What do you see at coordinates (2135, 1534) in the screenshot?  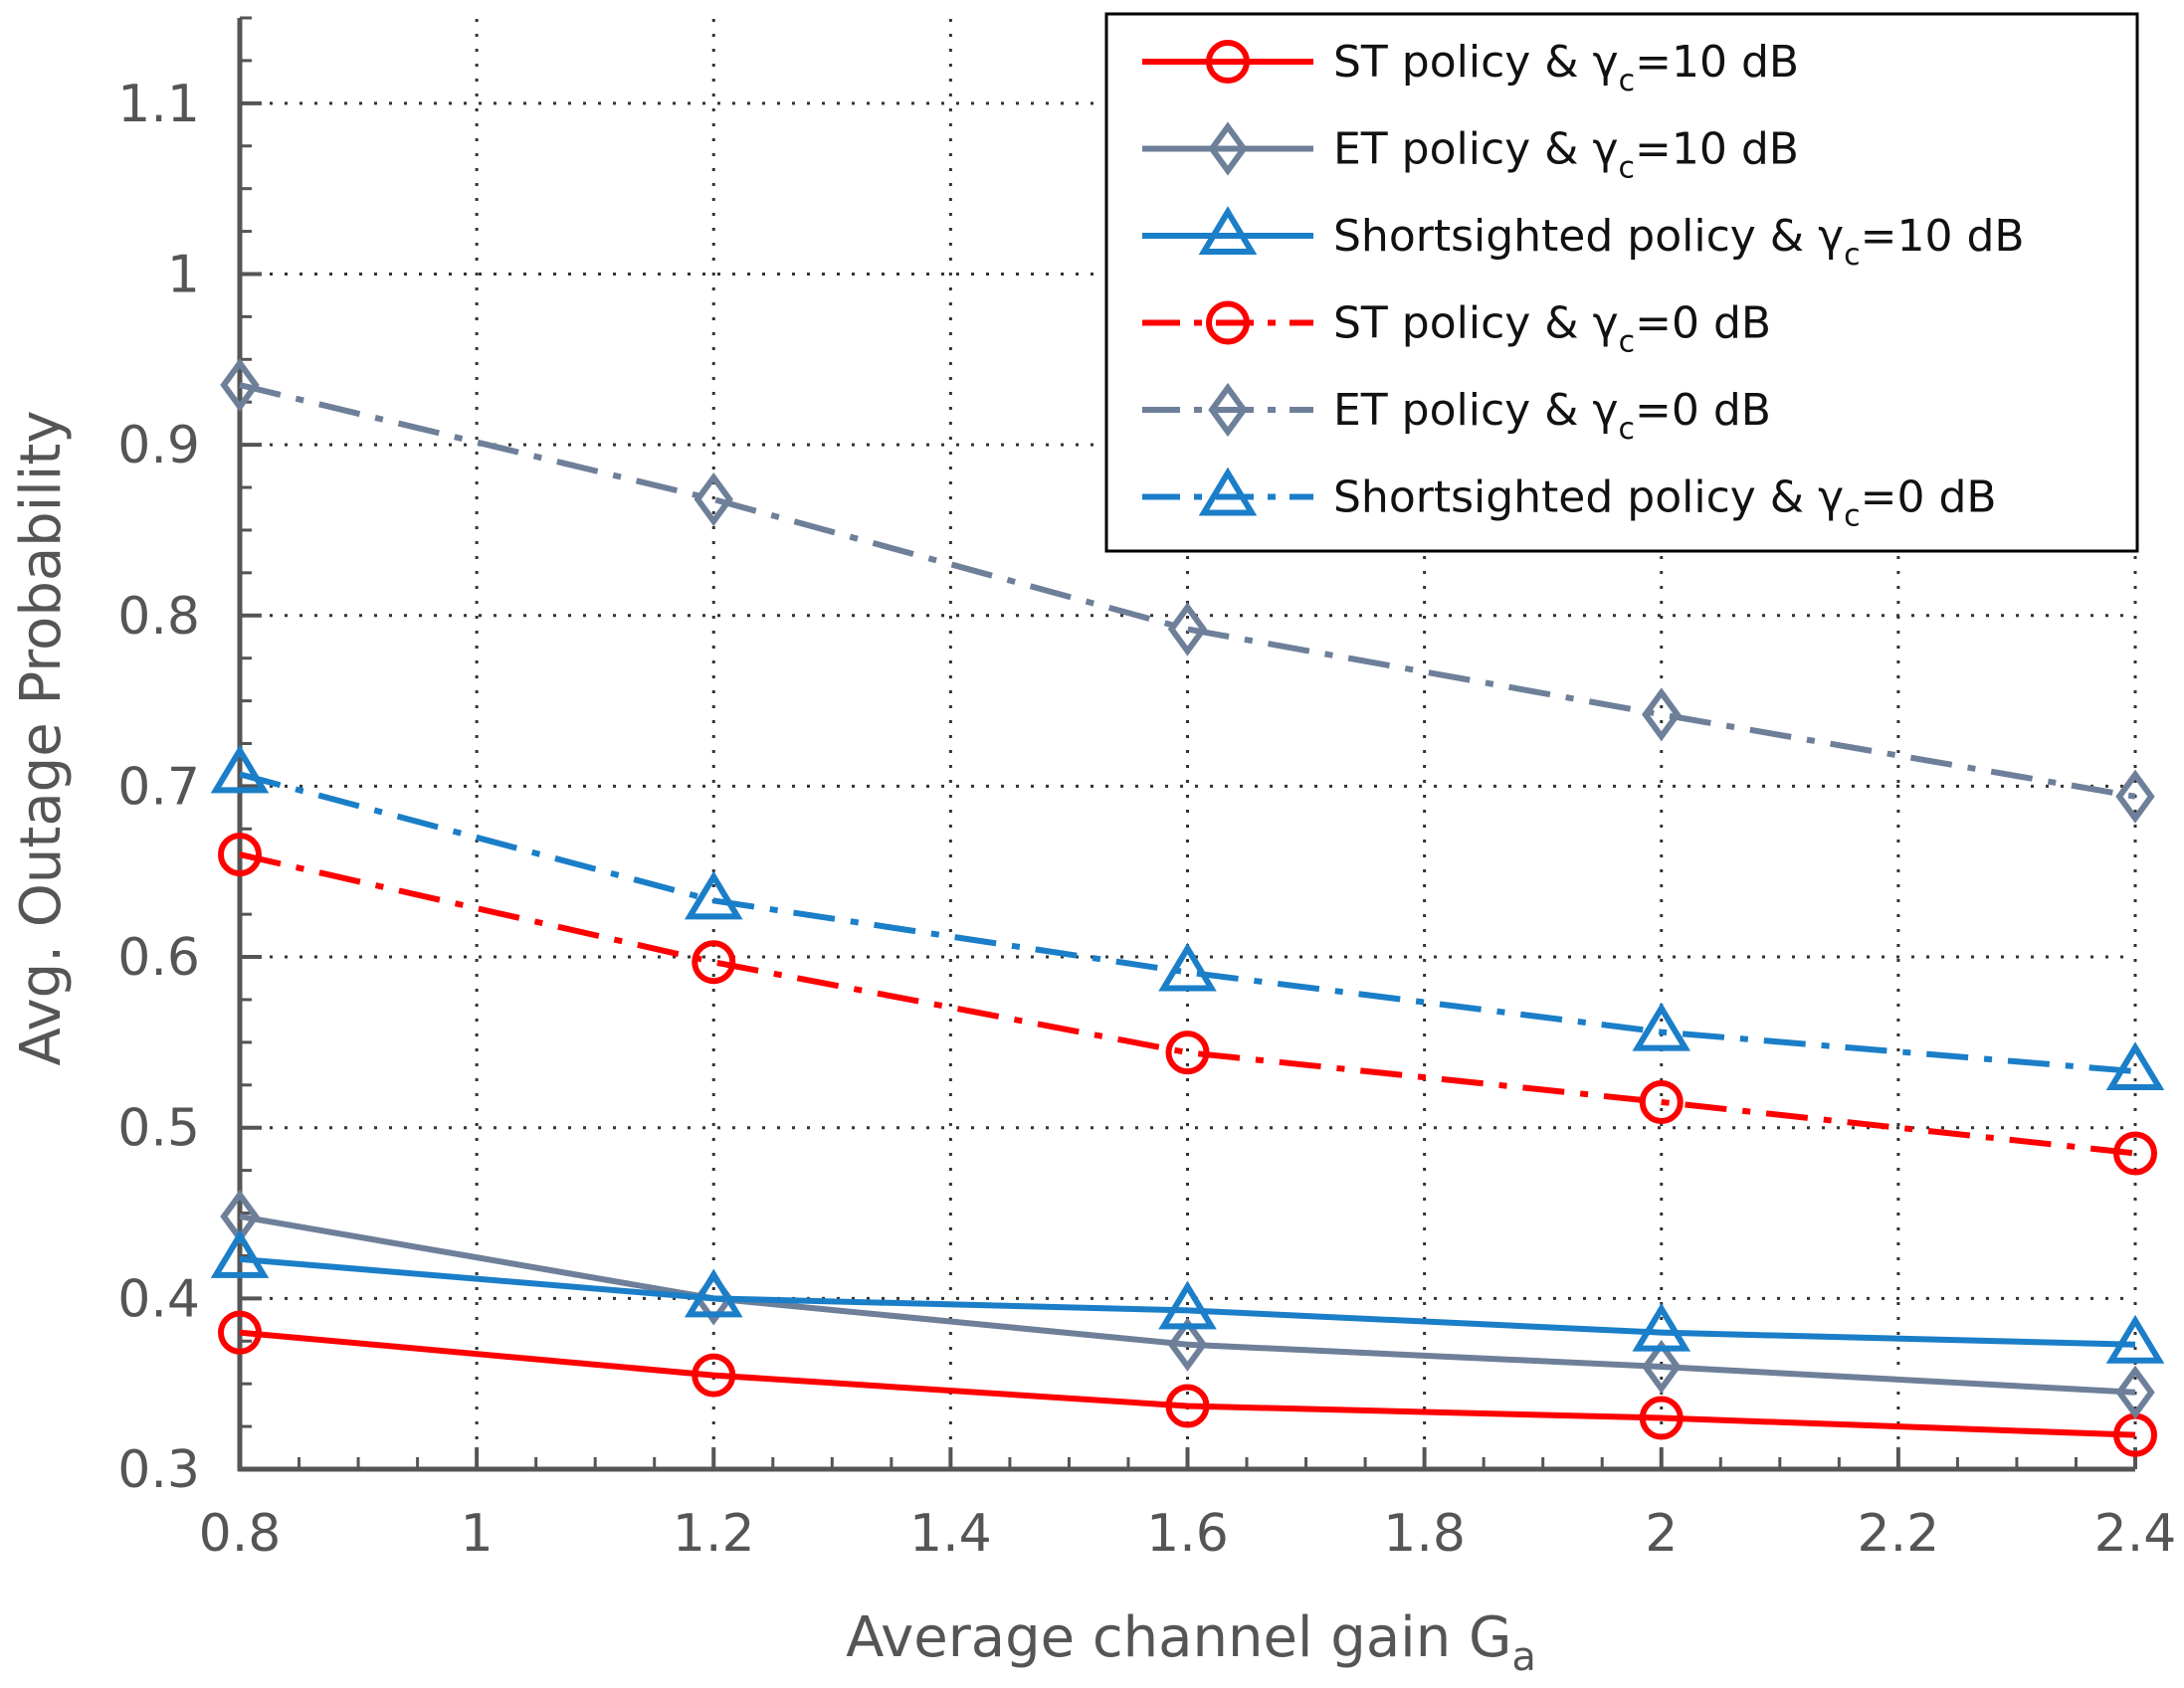 I see `x-tick-label: 2.4` at bounding box center [2135, 1534].